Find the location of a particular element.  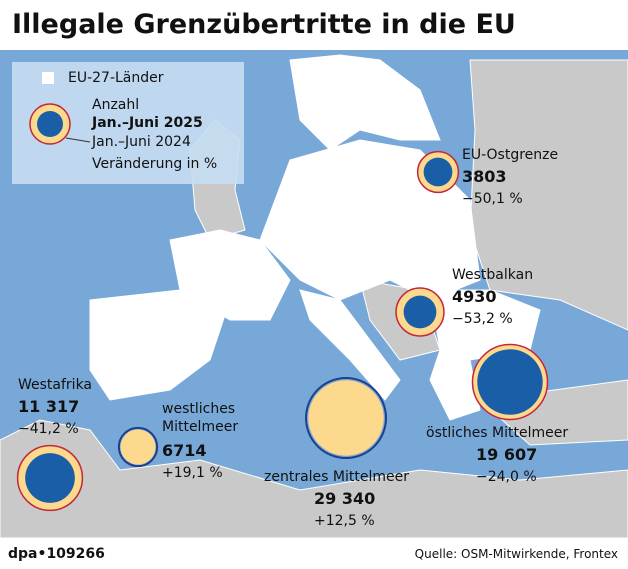

legend-eu-swatch is located at coordinates (48, 78).